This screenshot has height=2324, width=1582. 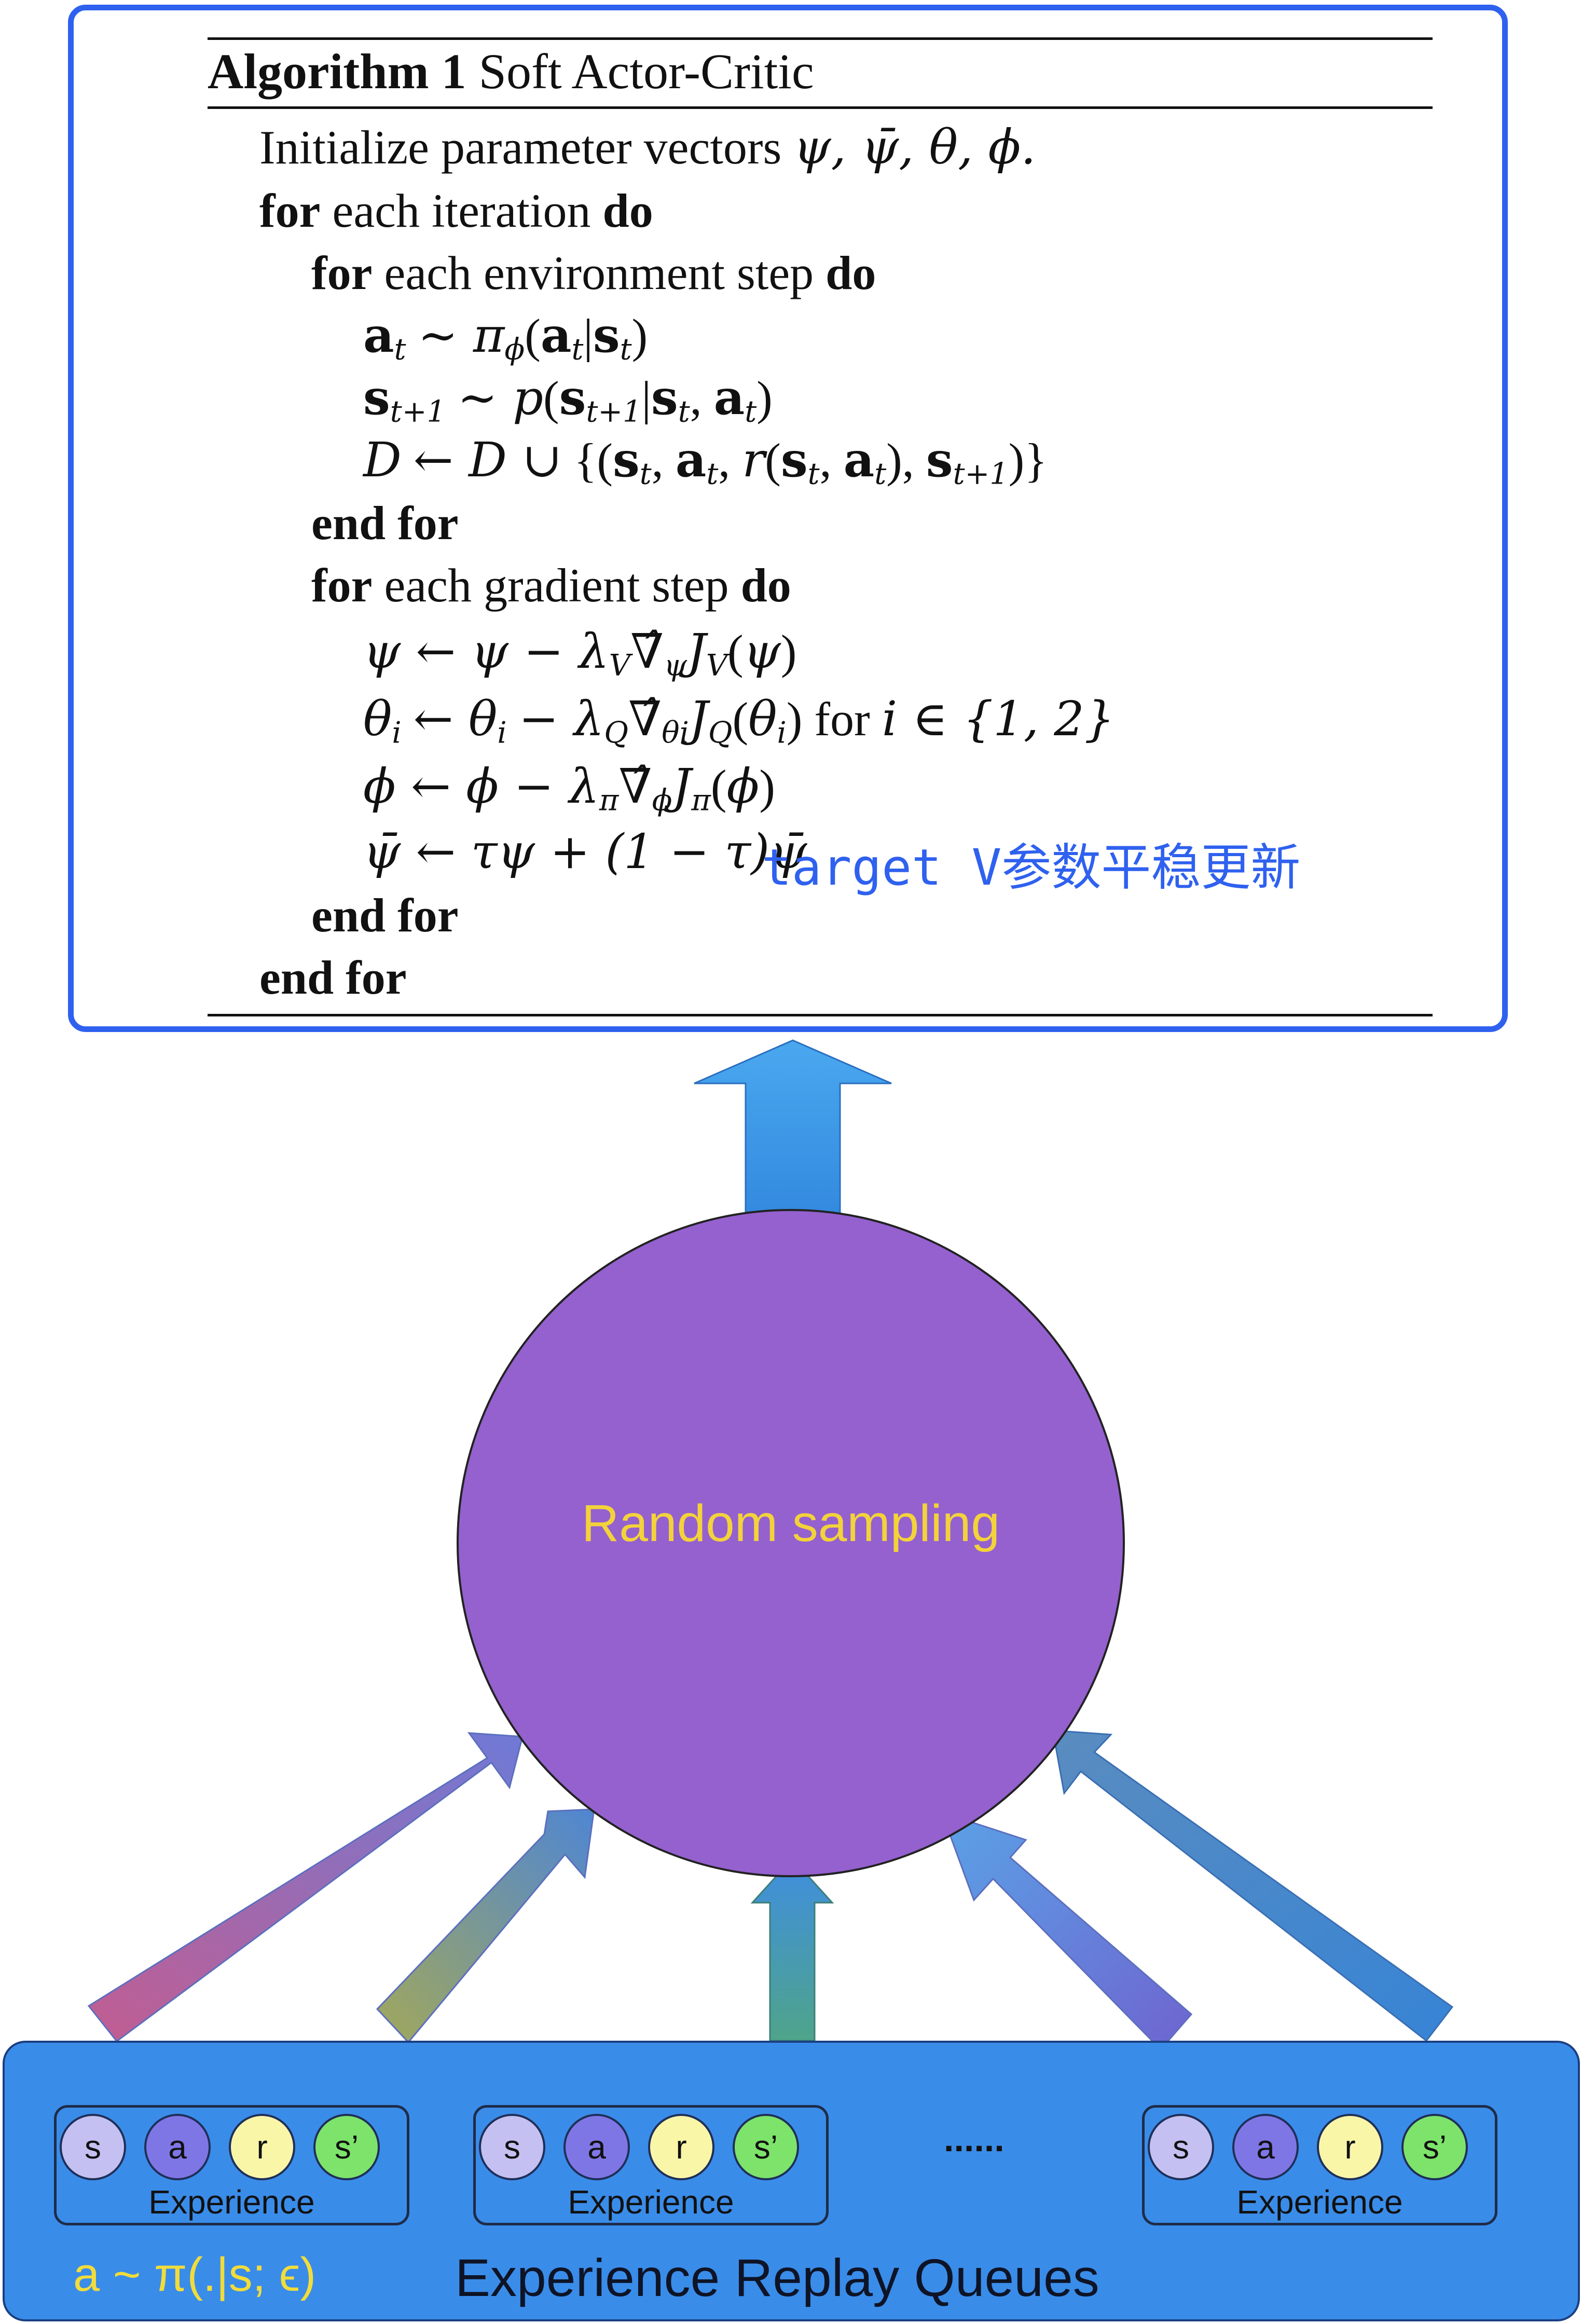 I want to click on buffer-line: D ← D ∪ {(st, at, r(st, at), st+1)}, so click(x=706, y=461).